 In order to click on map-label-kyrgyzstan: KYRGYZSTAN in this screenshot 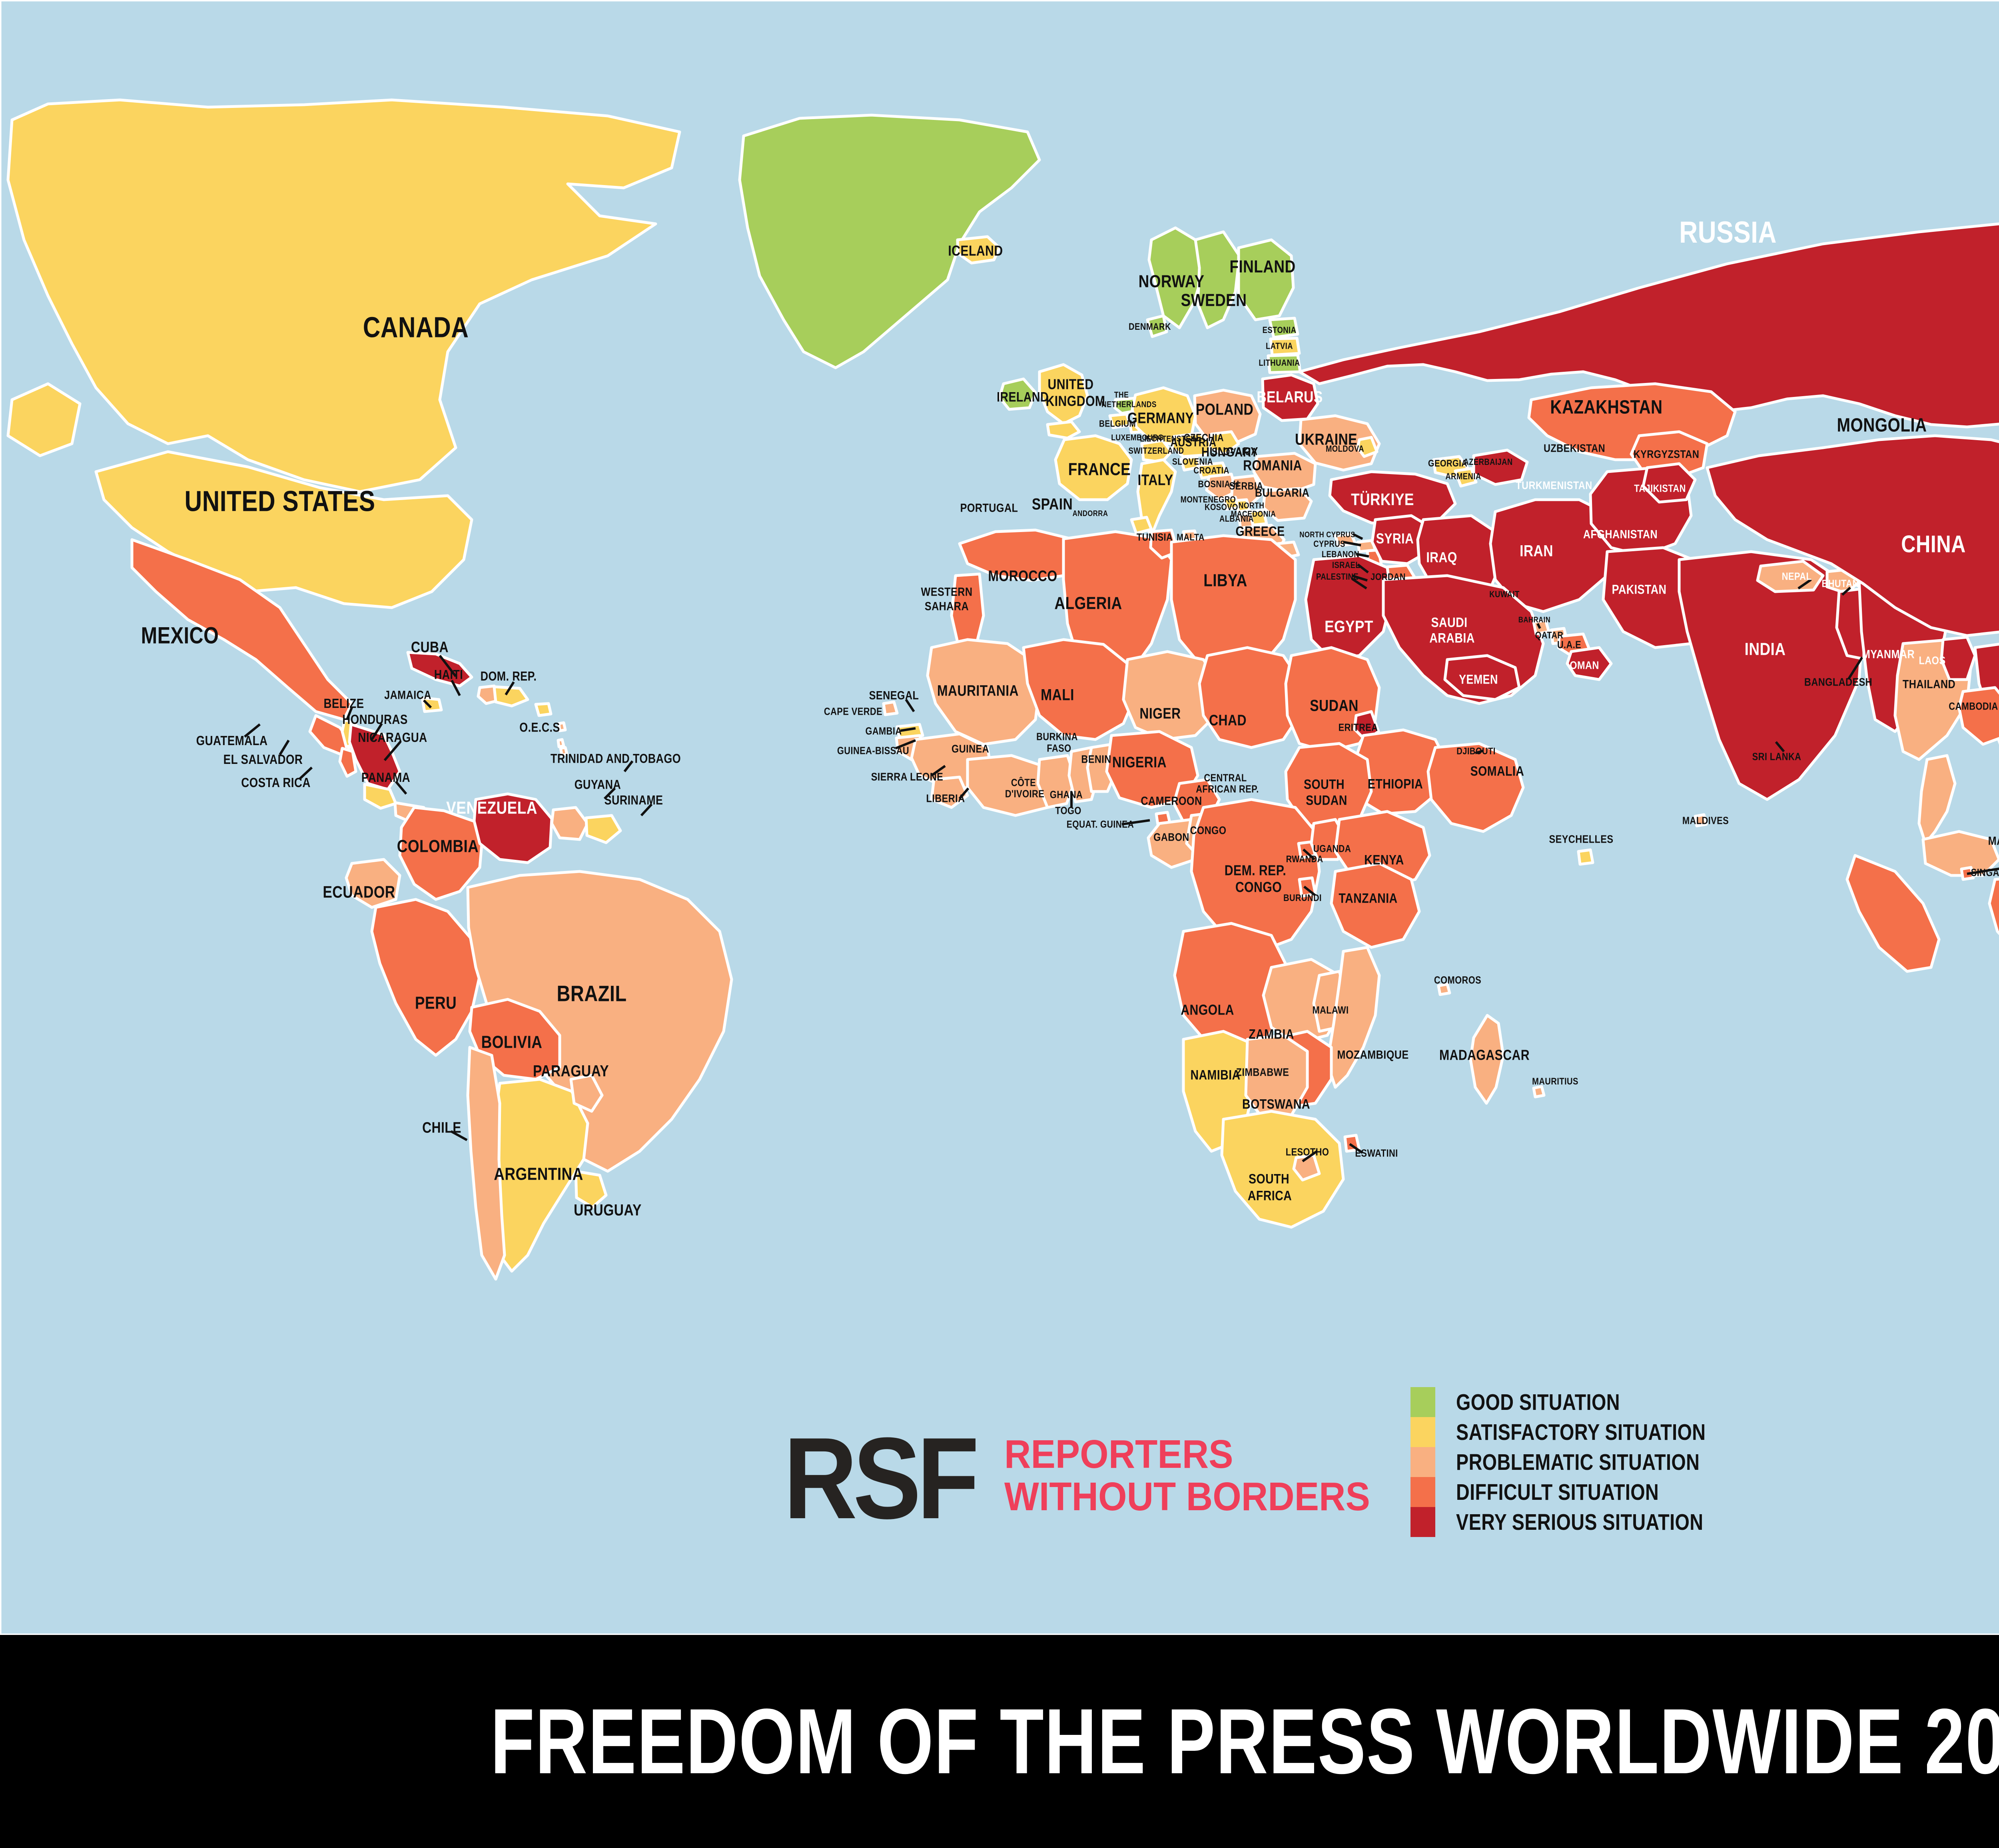, I will do `click(1667, 454)`.